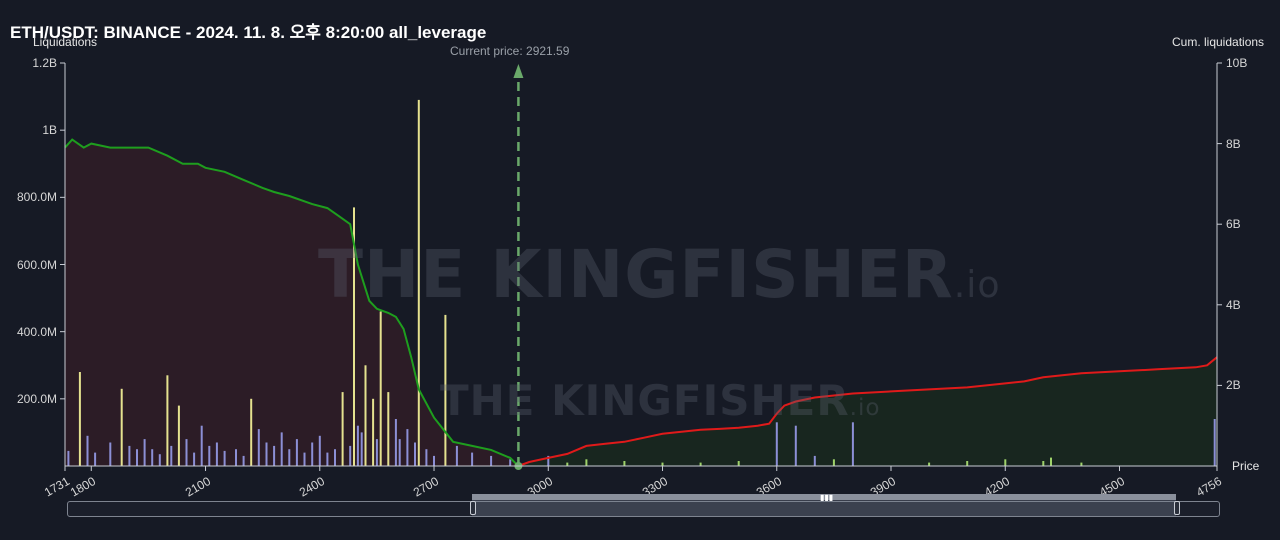  What do you see at coordinates (49, 130) in the screenshot?
I see `left-axis-tick-label: 1B` at bounding box center [49, 130].